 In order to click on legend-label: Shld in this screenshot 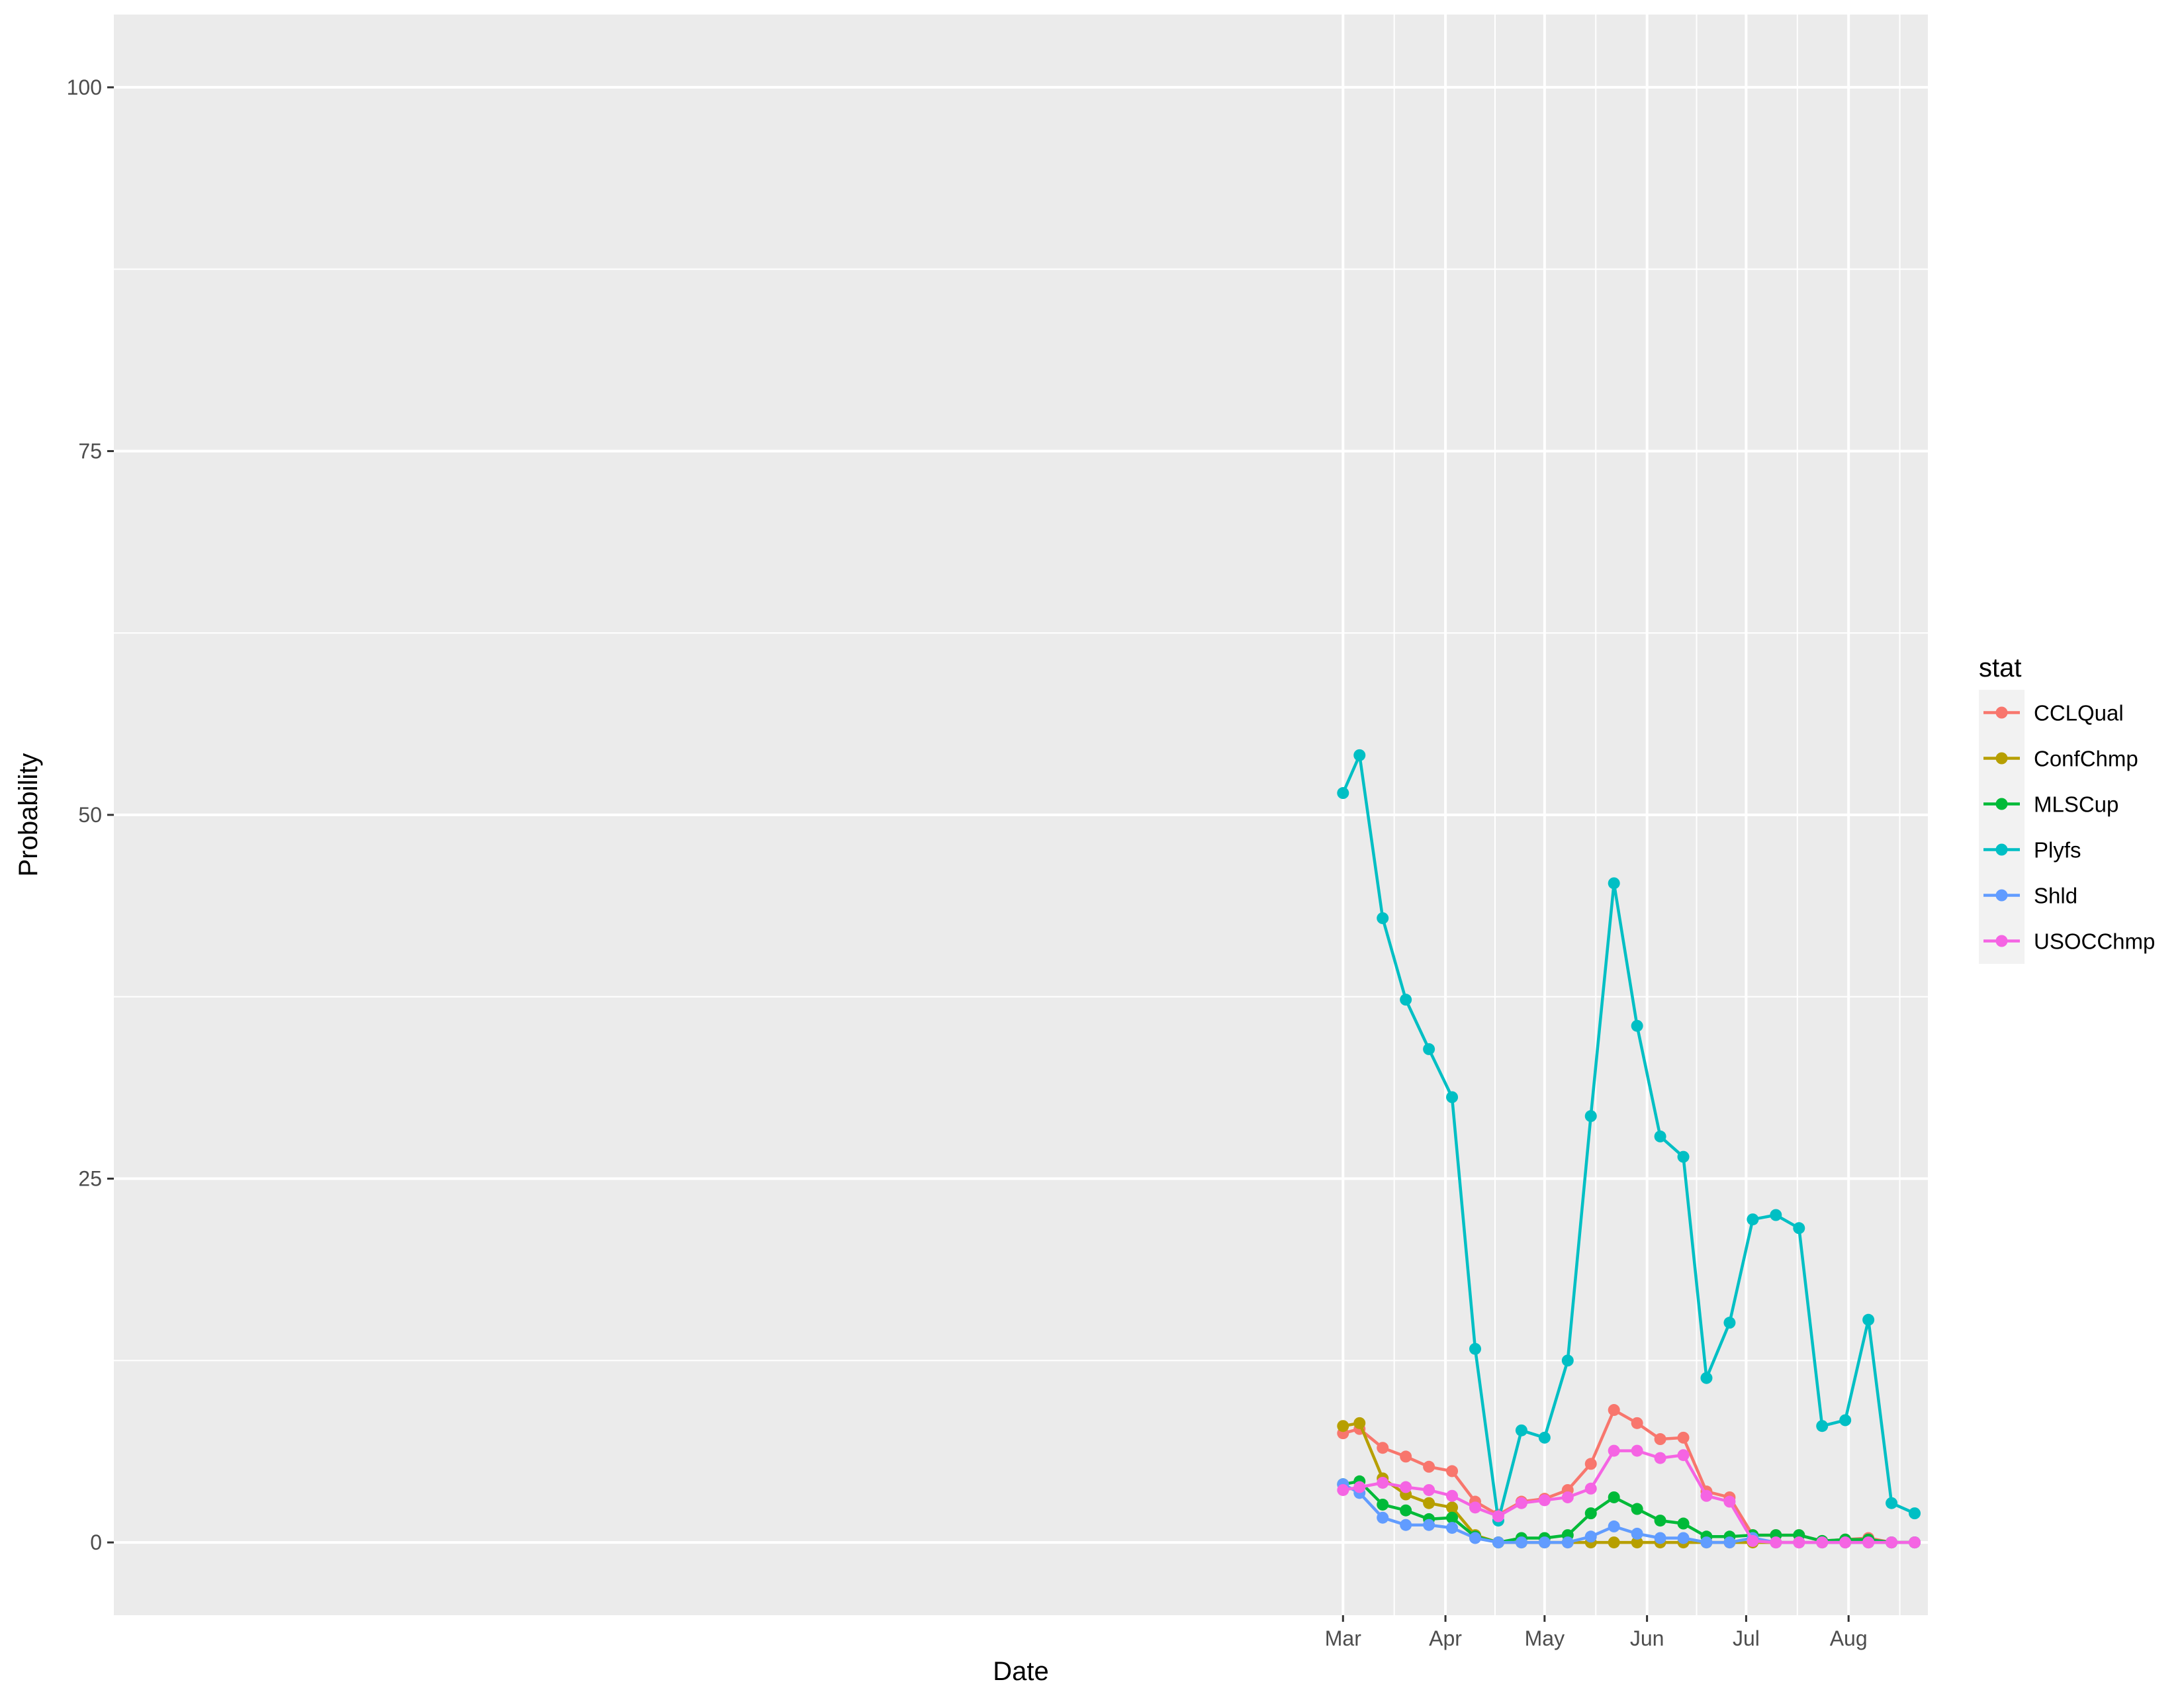, I will do `click(2055, 896)`.